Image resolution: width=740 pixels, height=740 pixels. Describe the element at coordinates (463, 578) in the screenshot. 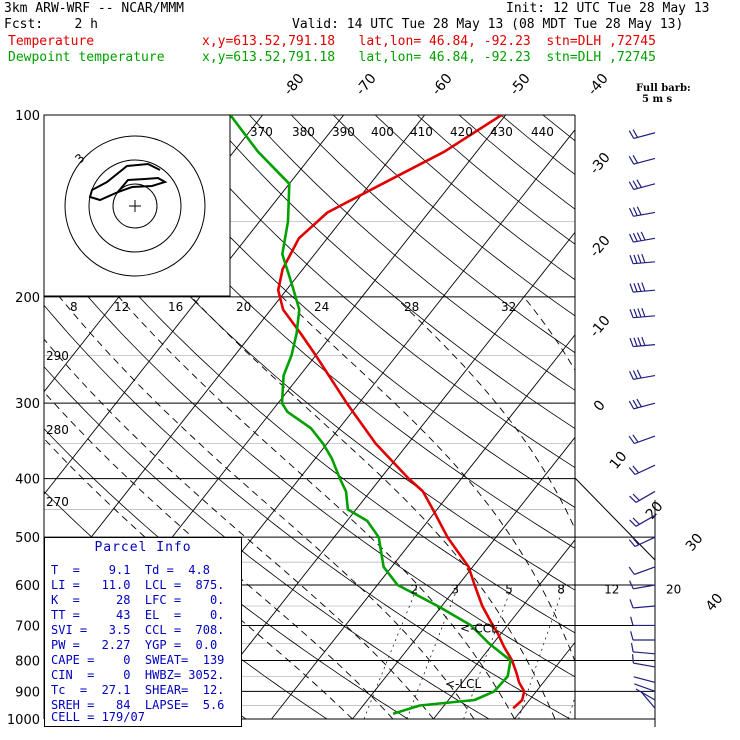

I see `isotherm-line` at that location.